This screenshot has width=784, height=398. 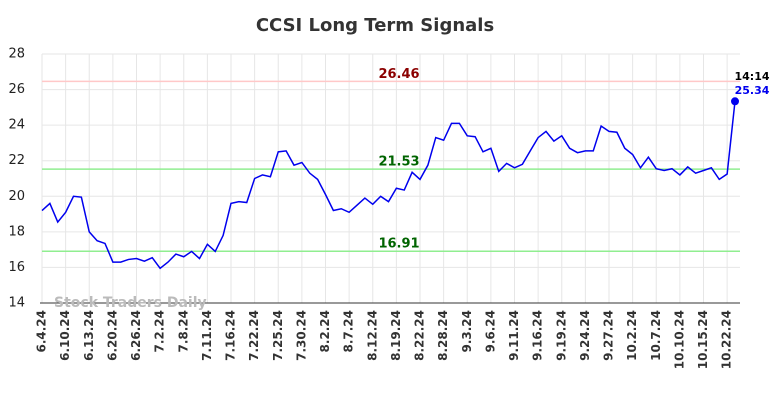 What do you see at coordinates (372, 335) in the screenshot?
I see `x-tick-label: 8.12.24` at bounding box center [372, 335].